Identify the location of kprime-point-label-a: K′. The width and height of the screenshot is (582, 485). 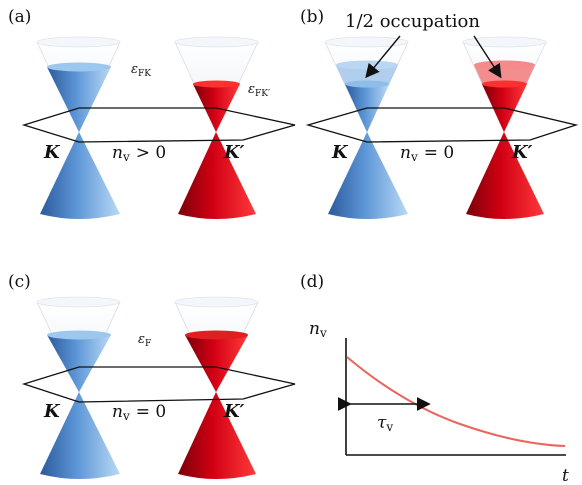
(234, 152).